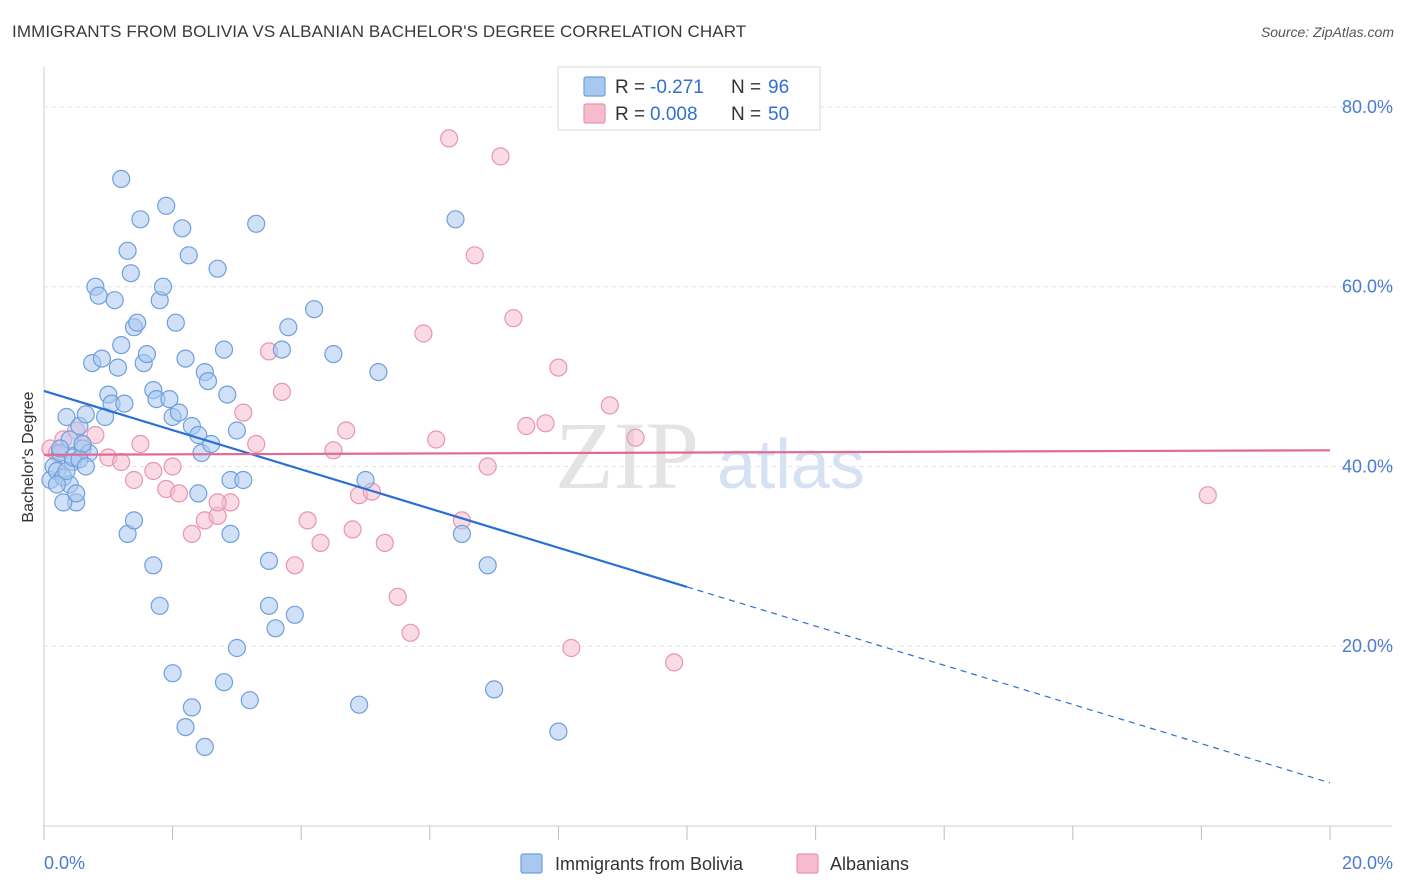 The image size is (1406, 892). Describe the element at coordinates (1367, 287) in the screenshot. I see `y-tick-label: 60.0%` at that location.